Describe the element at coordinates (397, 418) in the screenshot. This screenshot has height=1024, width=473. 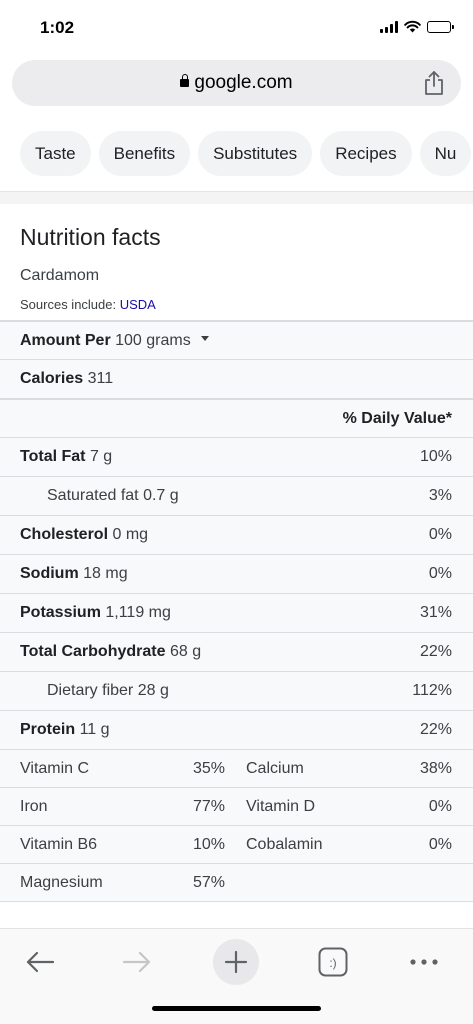
I see `daily-value-header: % Daily Value*` at that location.